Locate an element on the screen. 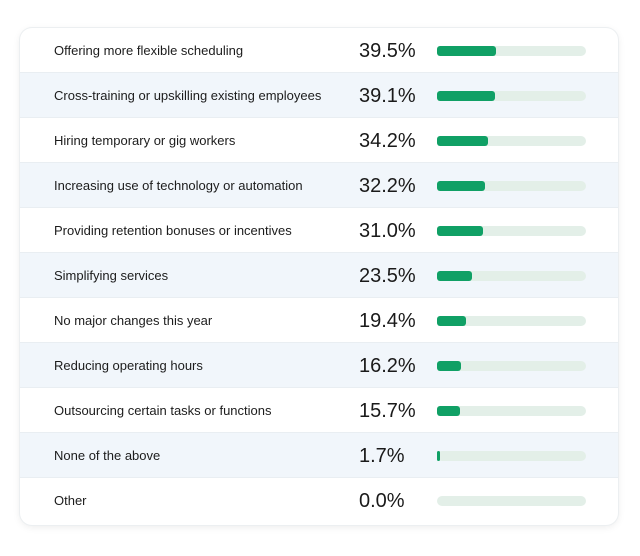 The height and width of the screenshot is (556, 640). value-label: 15.7% is located at coordinates (387, 411).